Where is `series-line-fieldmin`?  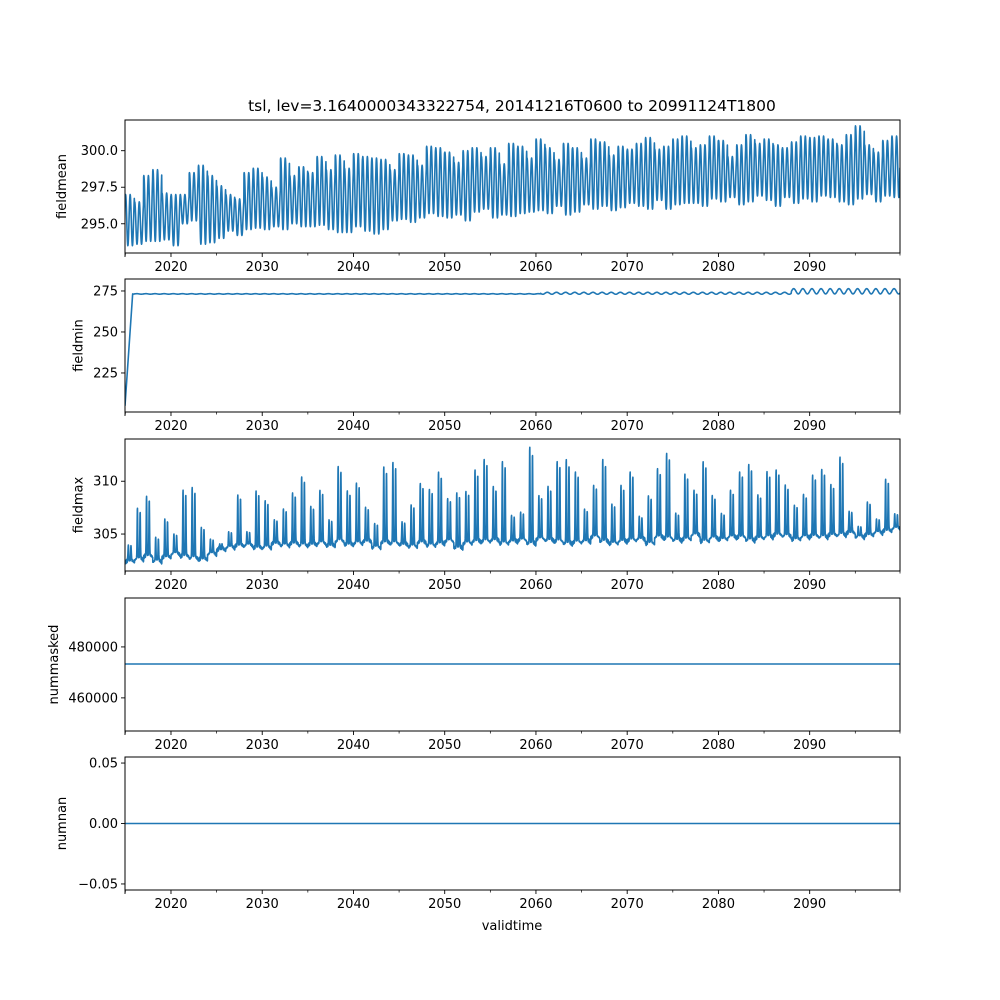
series-line-fieldmin is located at coordinates (512, 346).